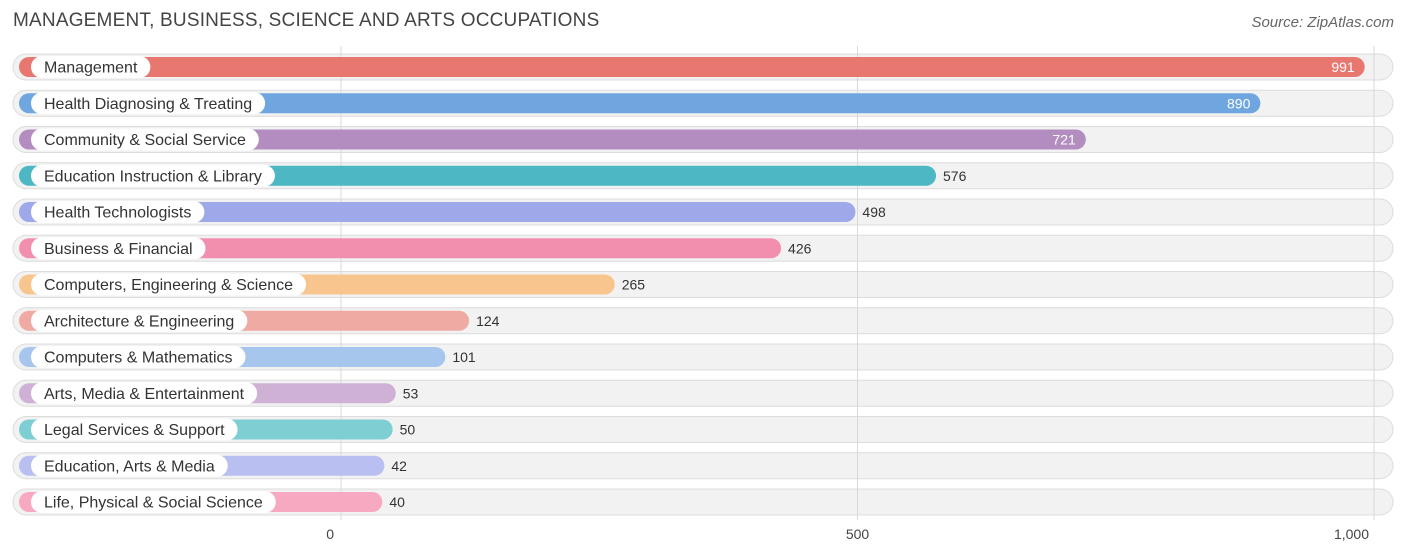 This screenshot has width=1406, height=558. Describe the element at coordinates (330, 534) in the screenshot. I see `x-tick-label: 0` at that location.